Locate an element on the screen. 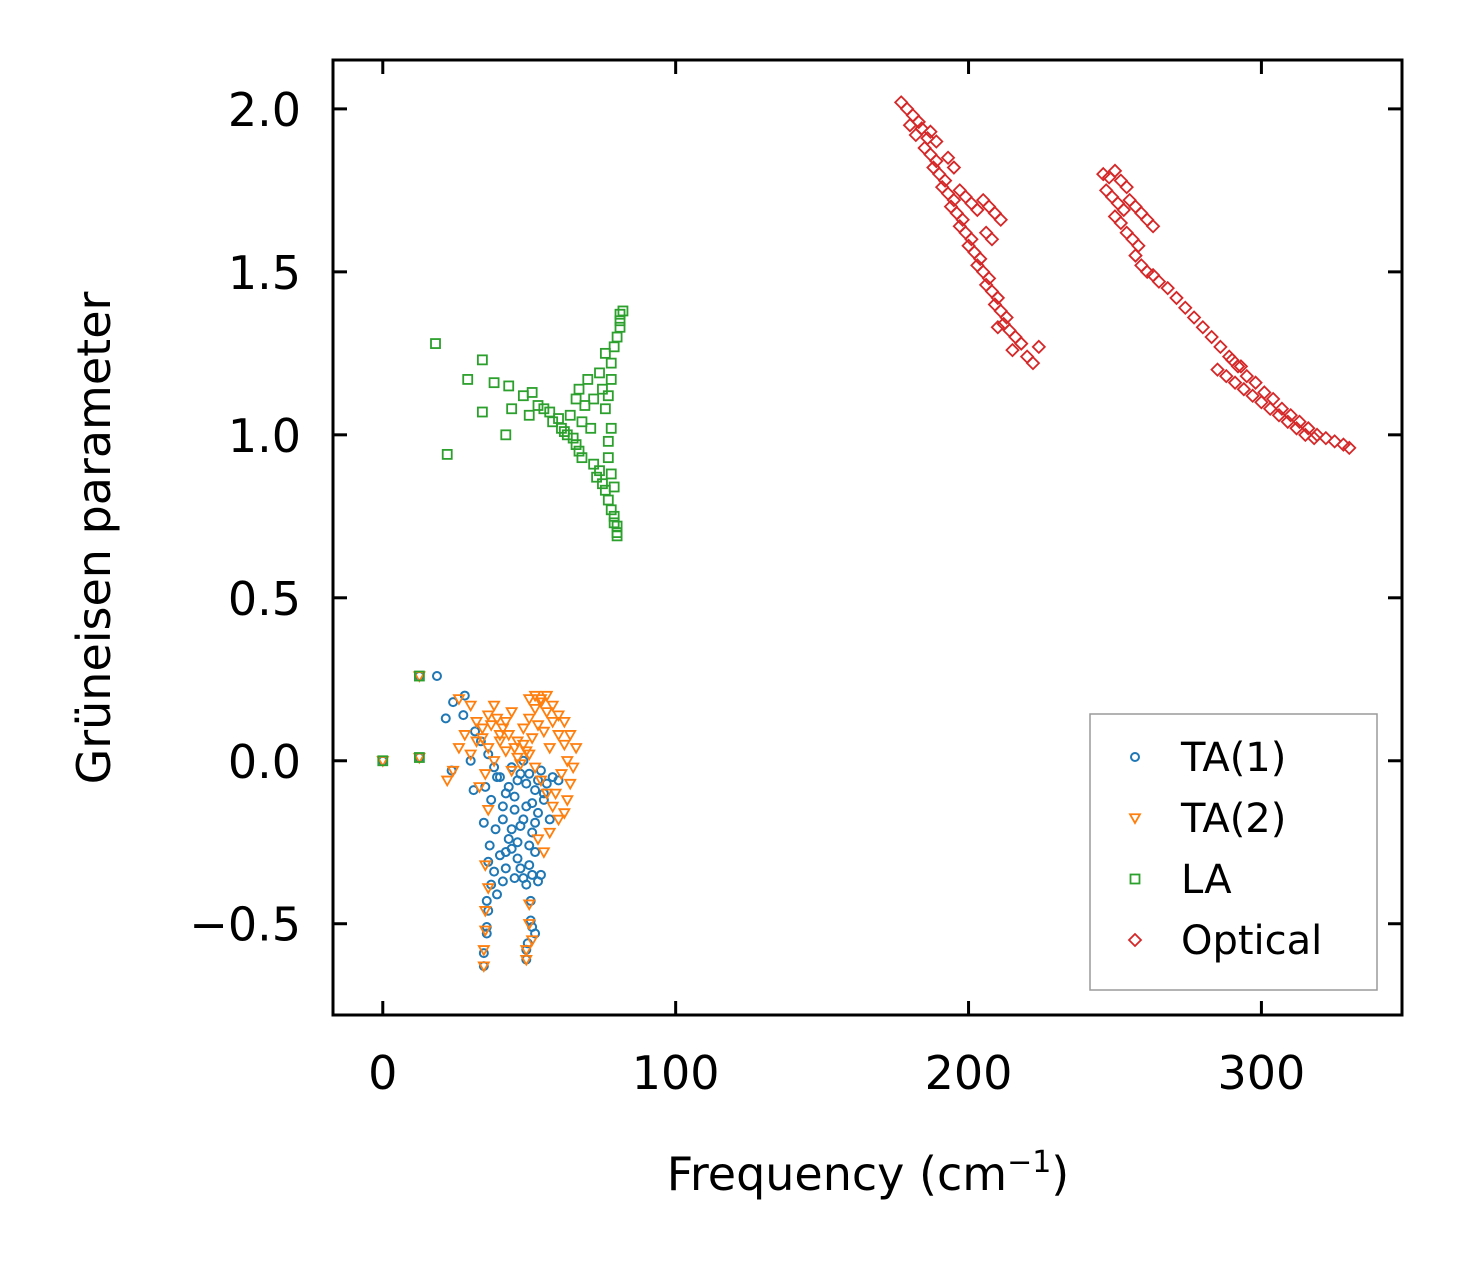 This screenshot has width=1462, height=1264. x-tick-label: 200 is located at coordinates (969, 1073).